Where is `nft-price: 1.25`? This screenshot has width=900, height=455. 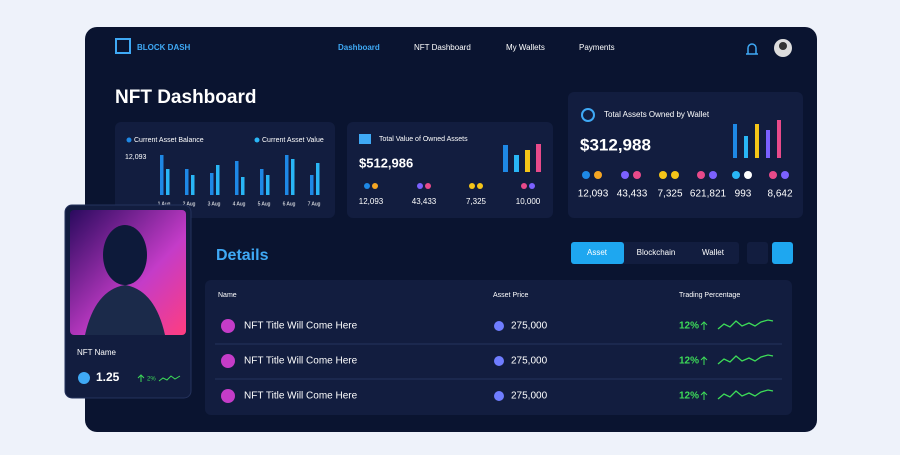
nft-price: 1.25 is located at coordinates (108, 377).